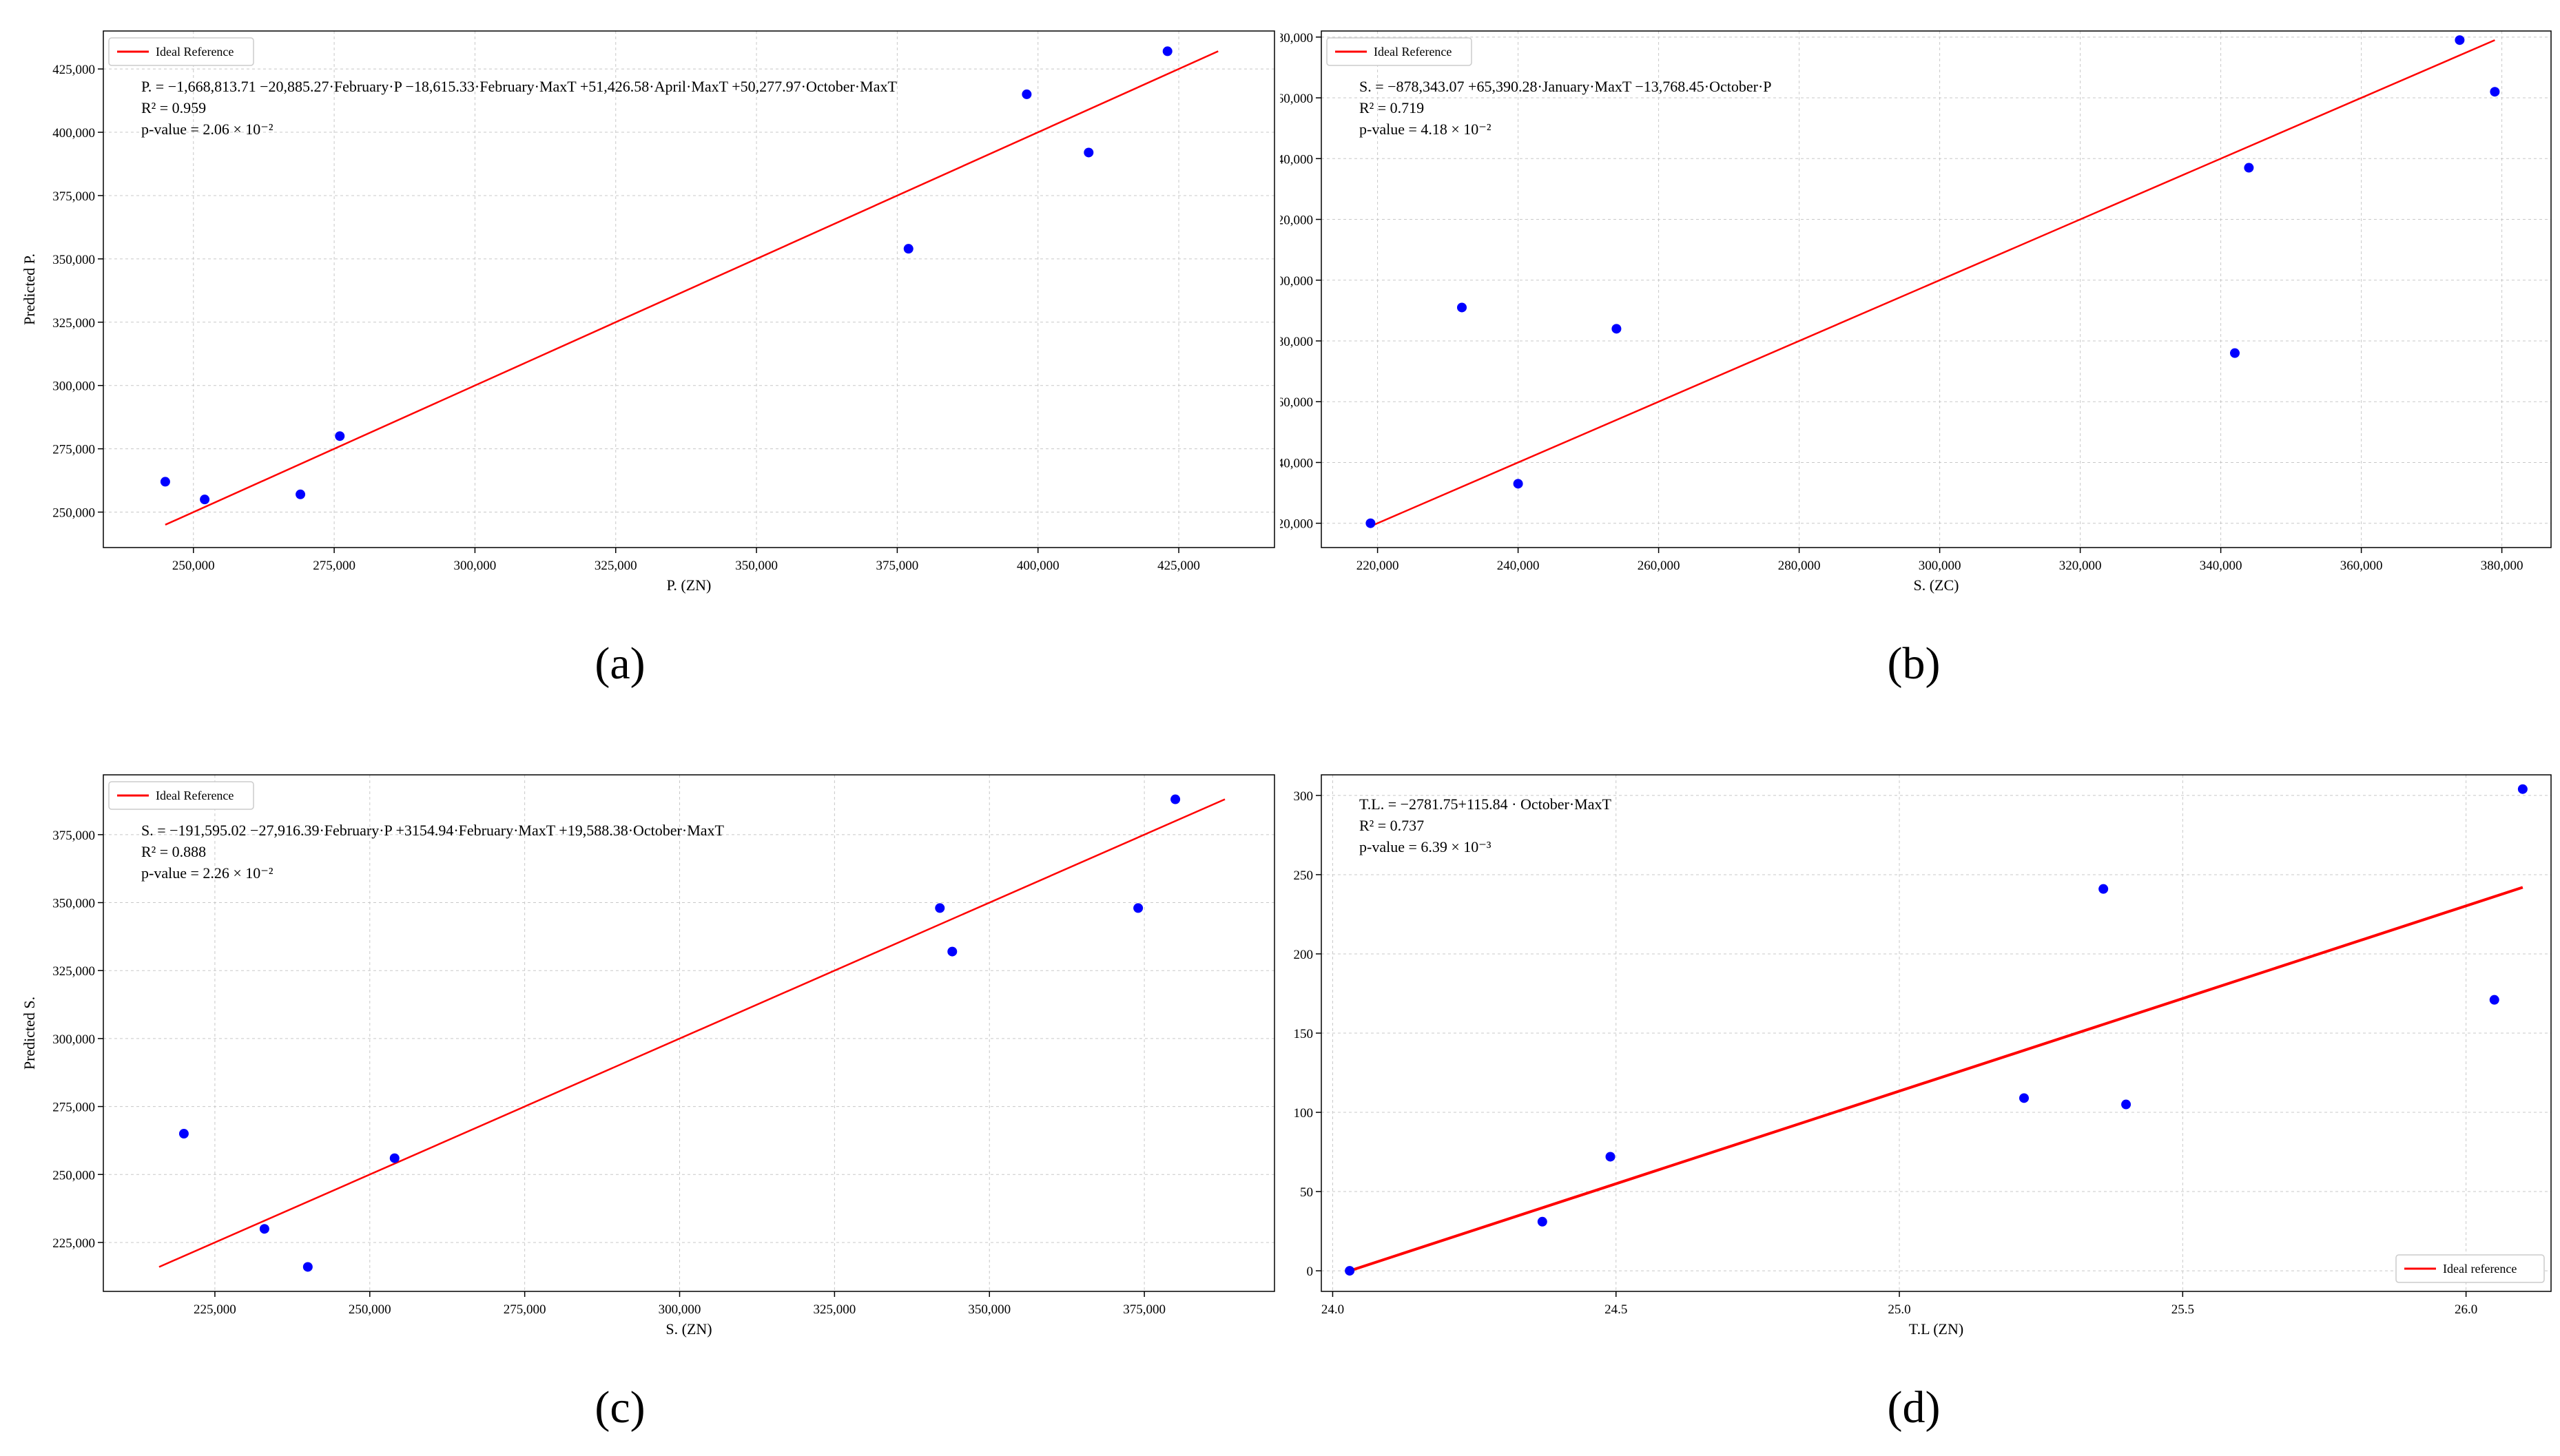 The width and height of the screenshot is (2560, 1456). What do you see at coordinates (2221, 566) in the screenshot?
I see `x-tick-label: 340,000` at bounding box center [2221, 566].